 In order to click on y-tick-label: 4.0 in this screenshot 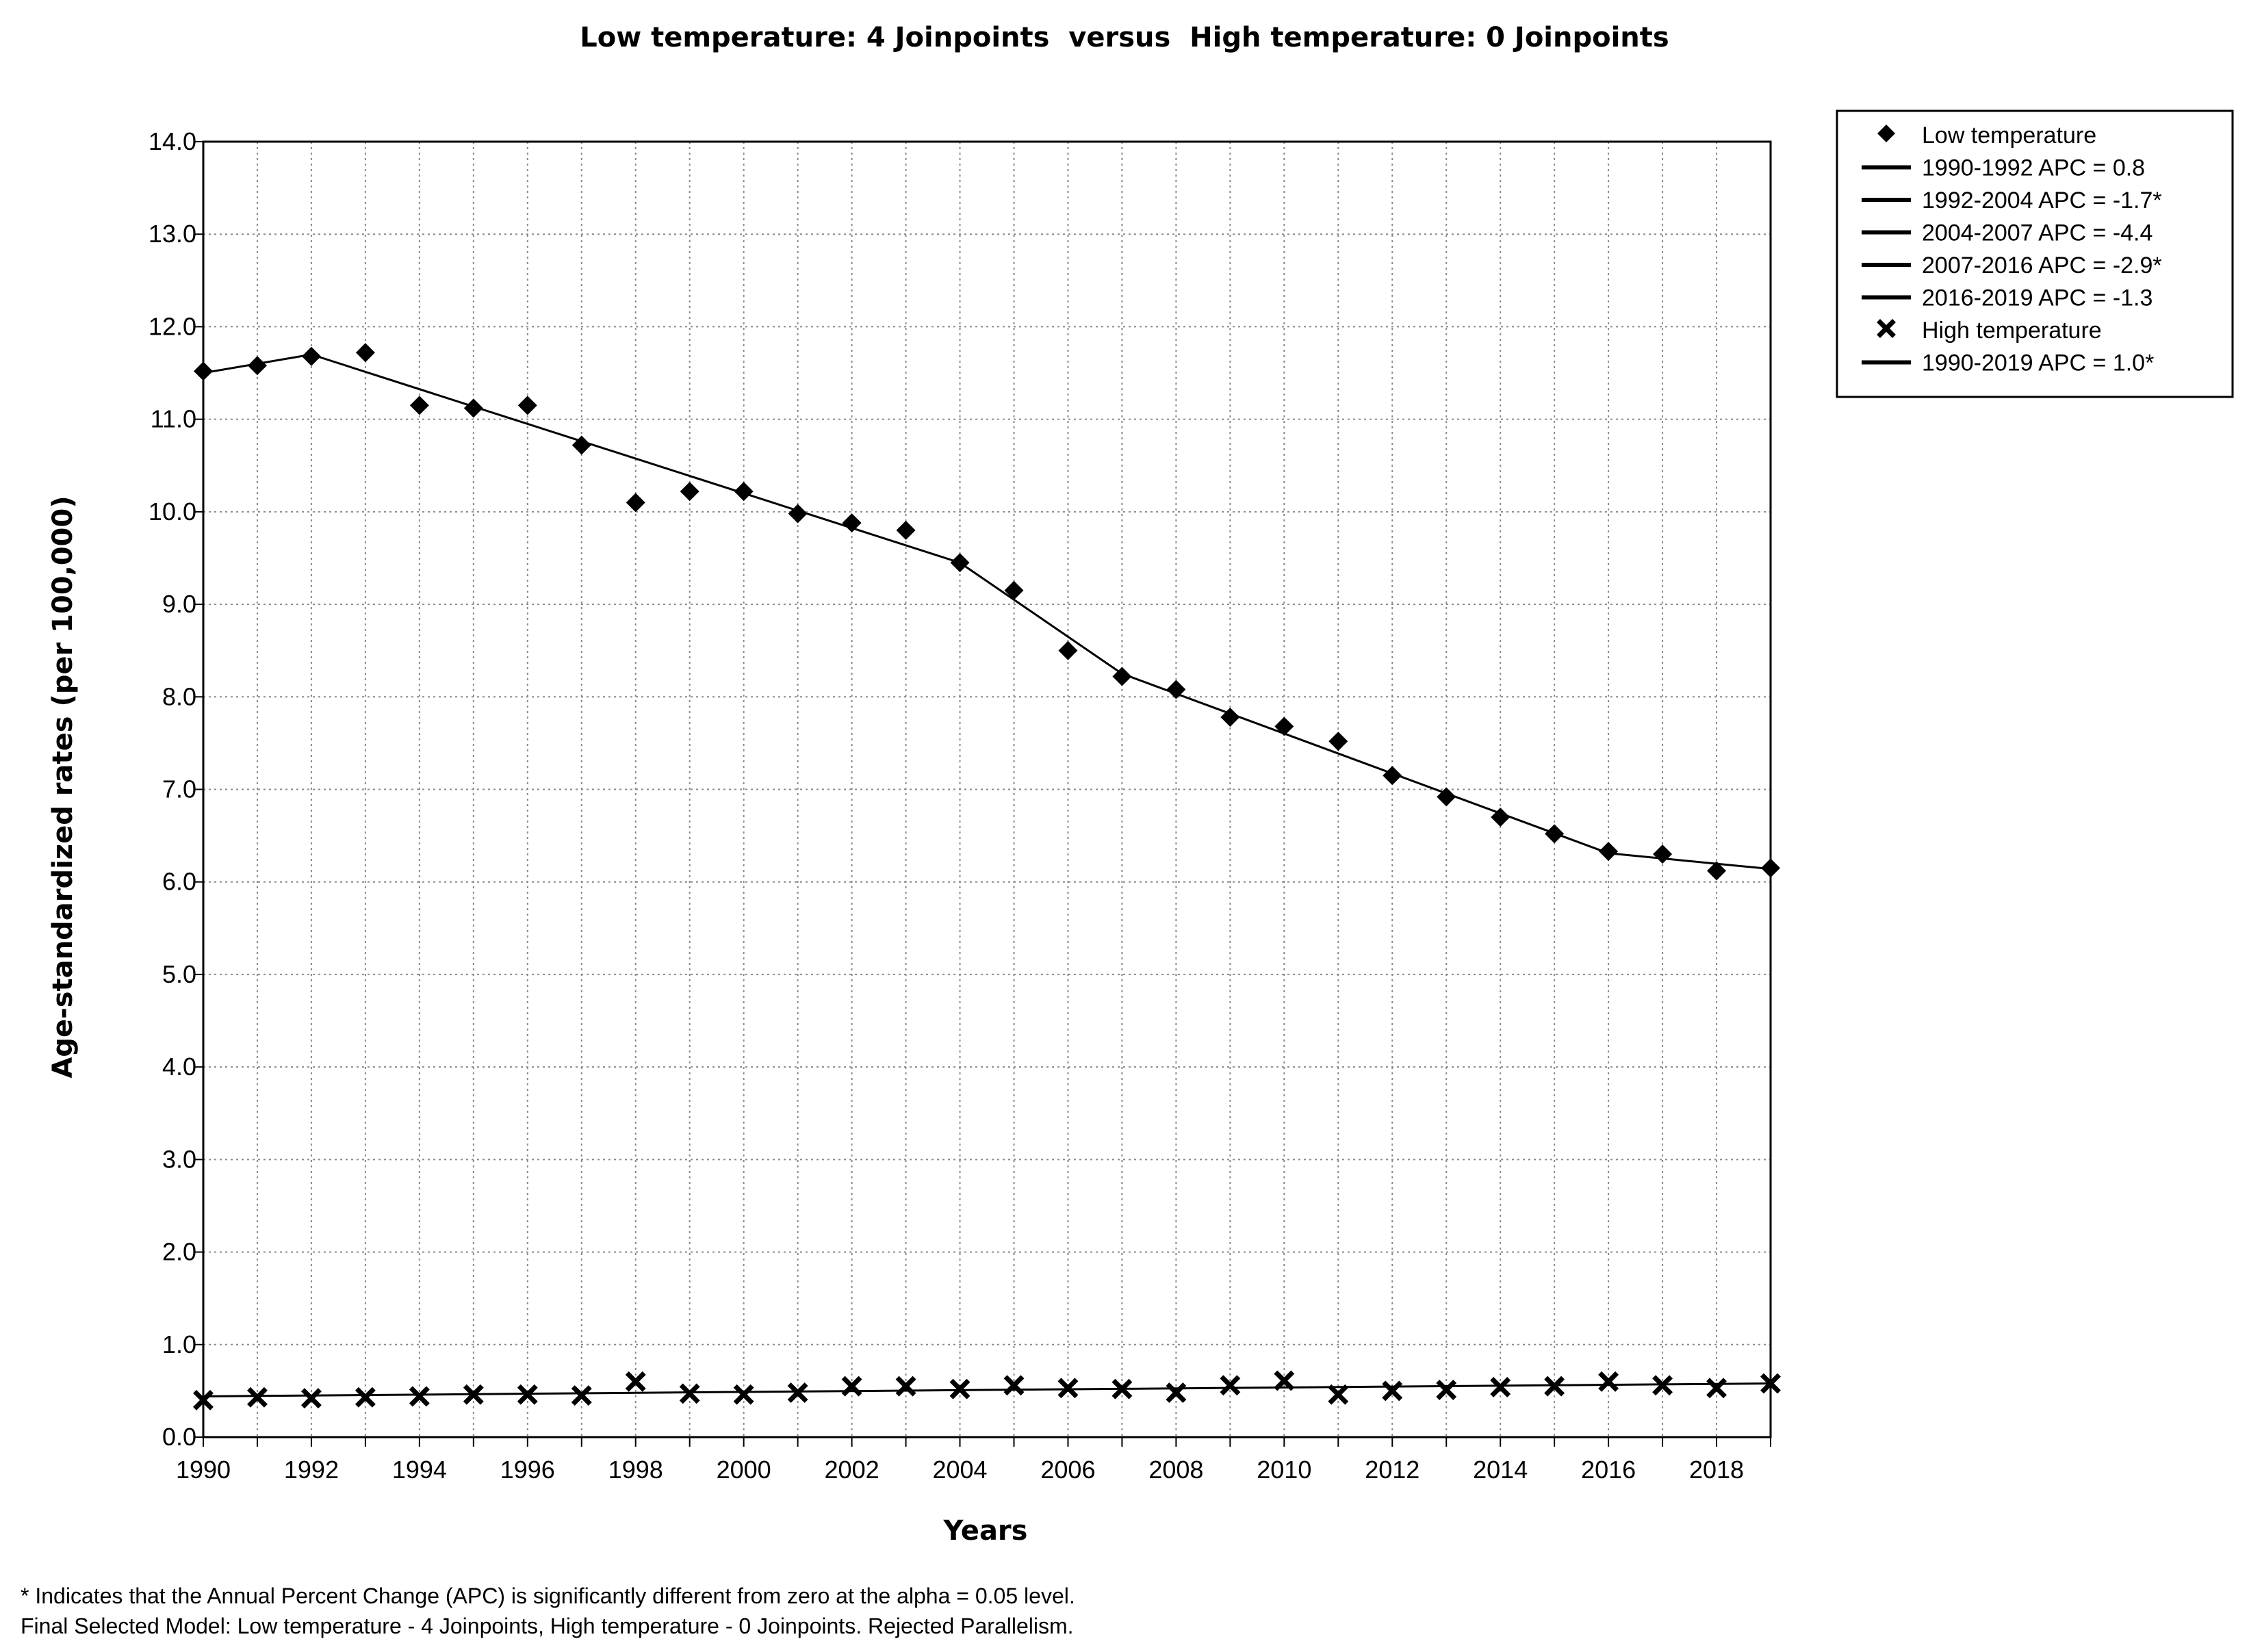, I will do `click(179, 1067)`.